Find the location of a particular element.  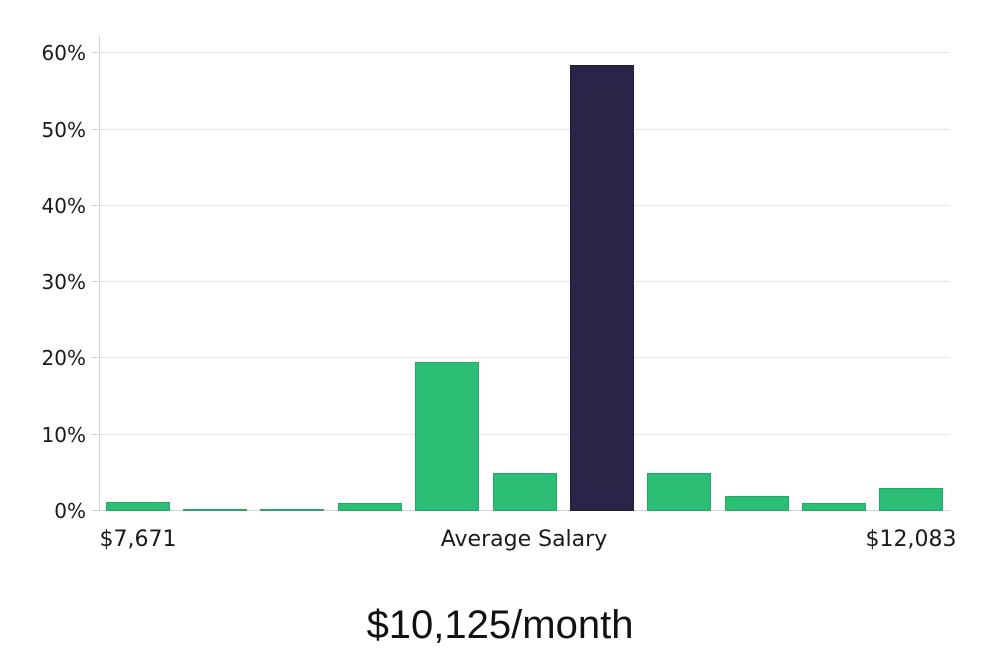

y-tick-label: 0% is located at coordinates (70, 511).